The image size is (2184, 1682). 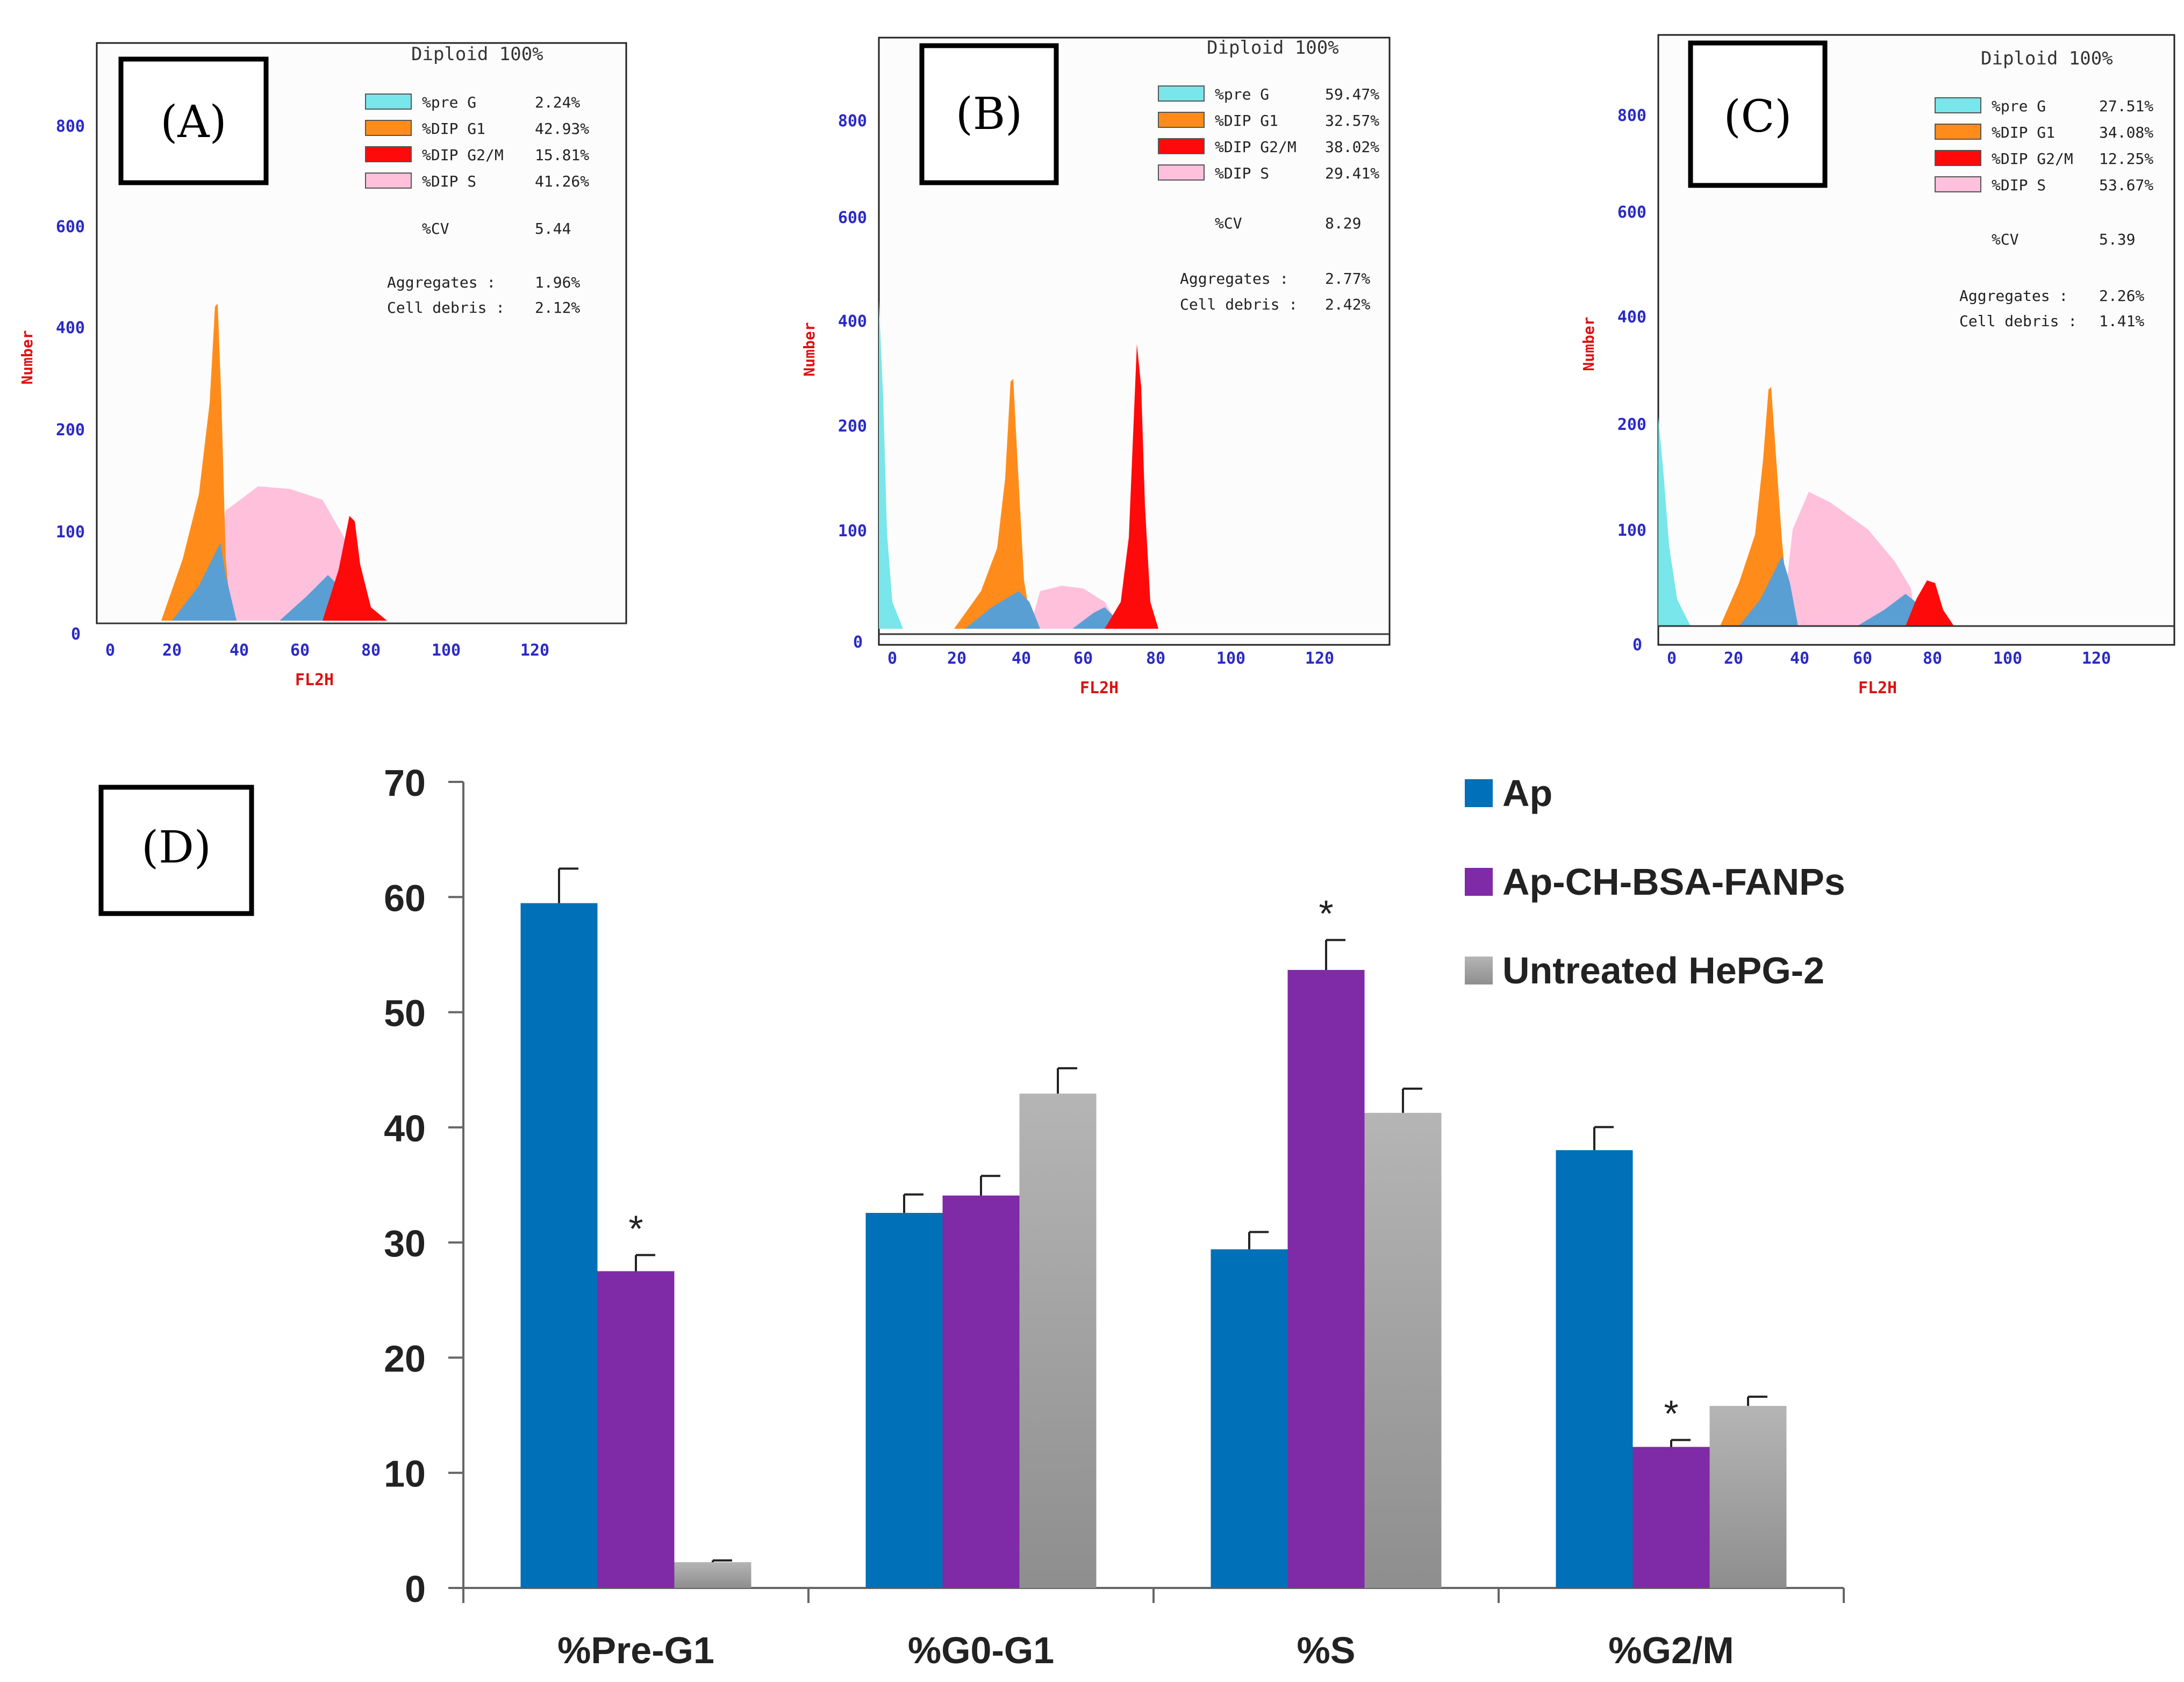 What do you see at coordinates (562, 129) in the screenshot?
I see `legend-value: 42.93%` at bounding box center [562, 129].